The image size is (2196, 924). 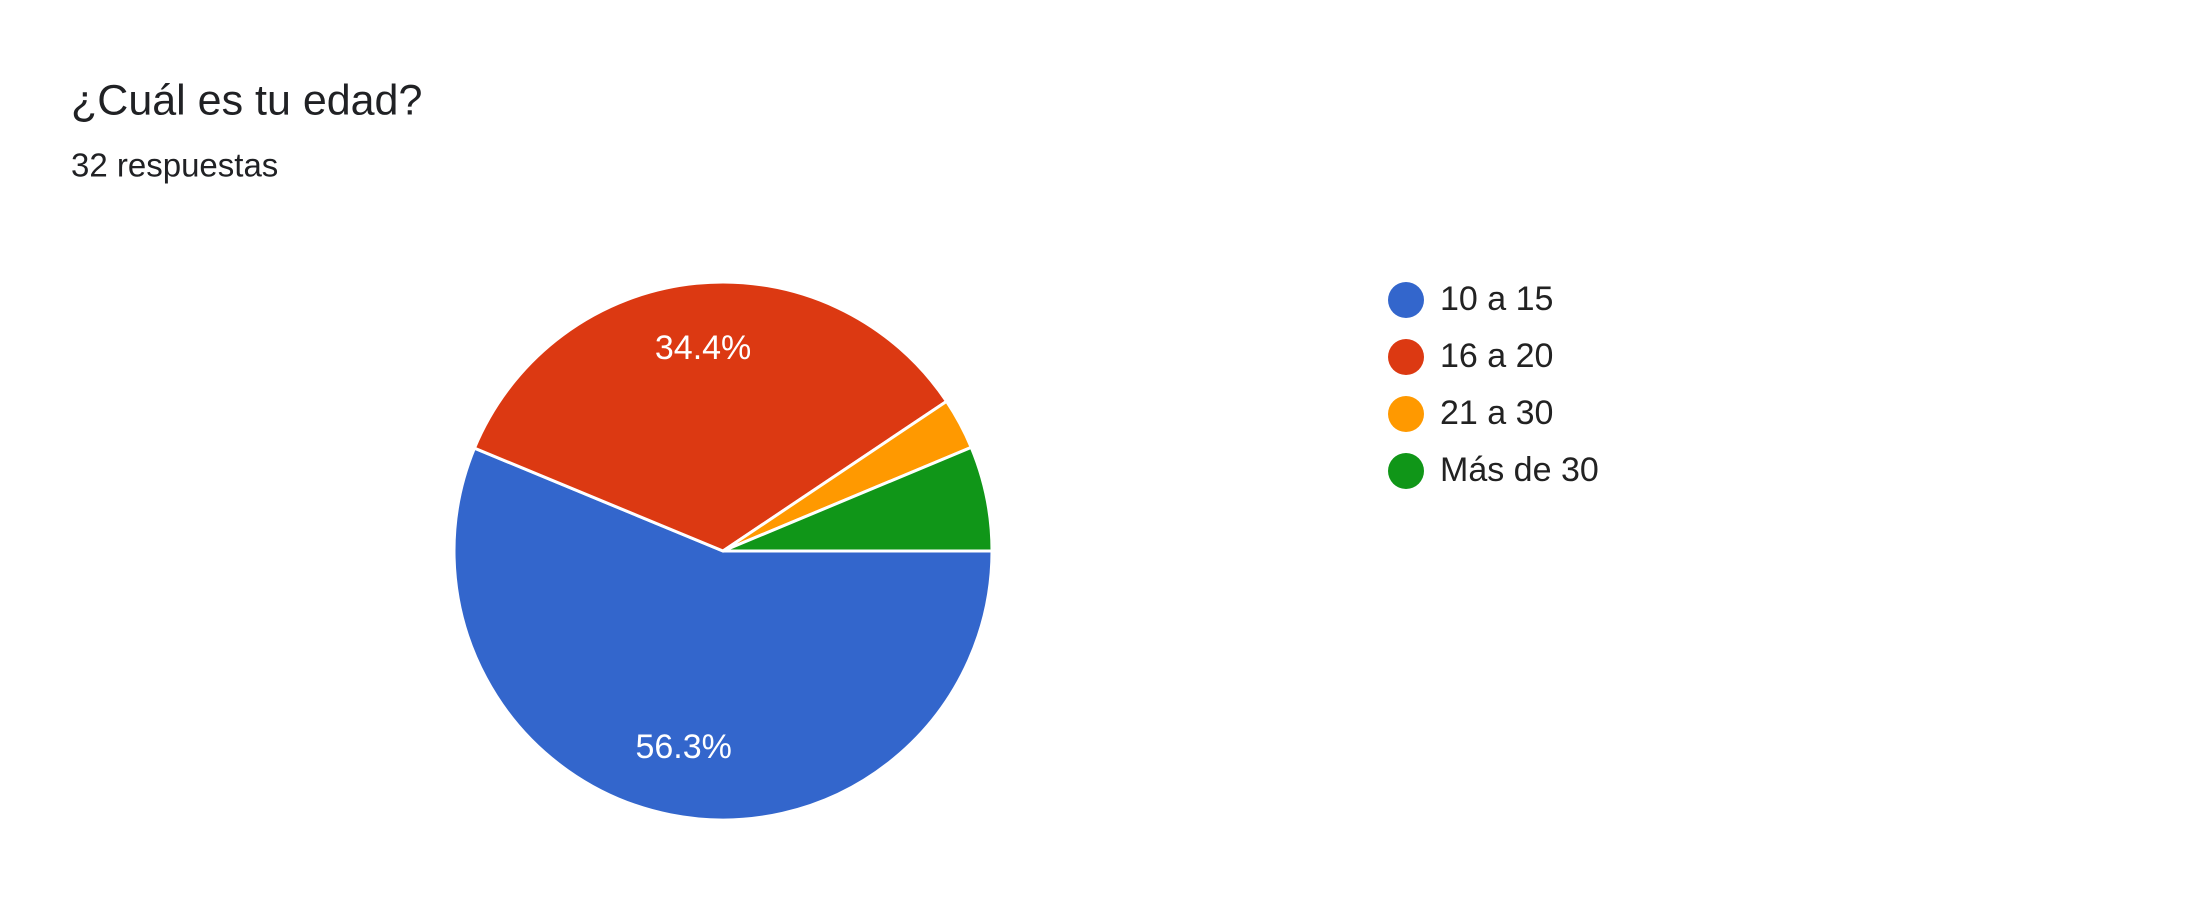 What do you see at coordinates (174, 165) in the screenshot?
I see `chart-subtitle: 32 respuestas` at bounding box center [174, 165].